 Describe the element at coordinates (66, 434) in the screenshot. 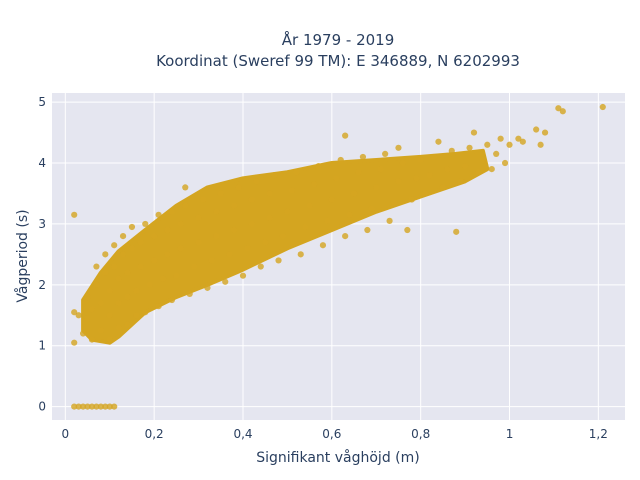

I see `x-tick-label: 0` at that location.